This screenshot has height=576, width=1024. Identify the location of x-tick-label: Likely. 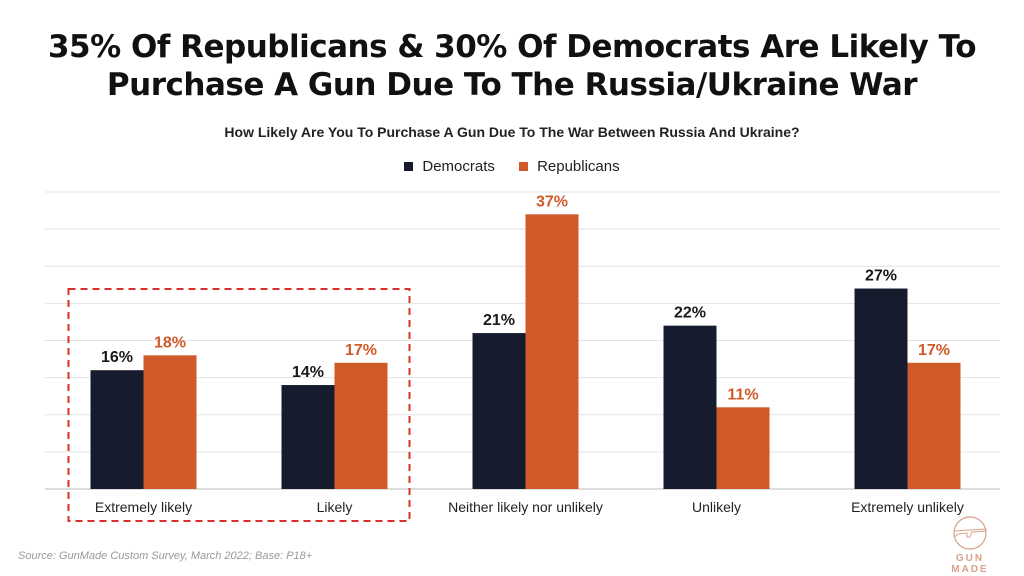
(335, 507).